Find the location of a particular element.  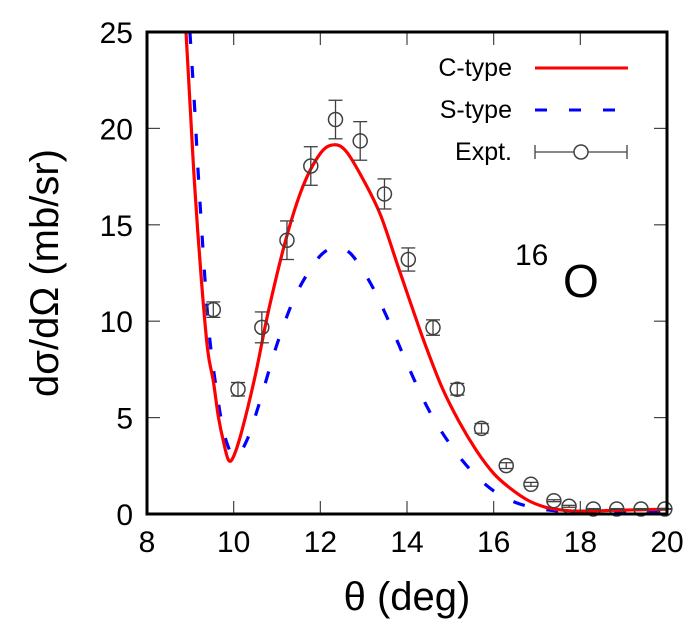

legend-entry-c-type: C-type is located at coordinates (533, 68).